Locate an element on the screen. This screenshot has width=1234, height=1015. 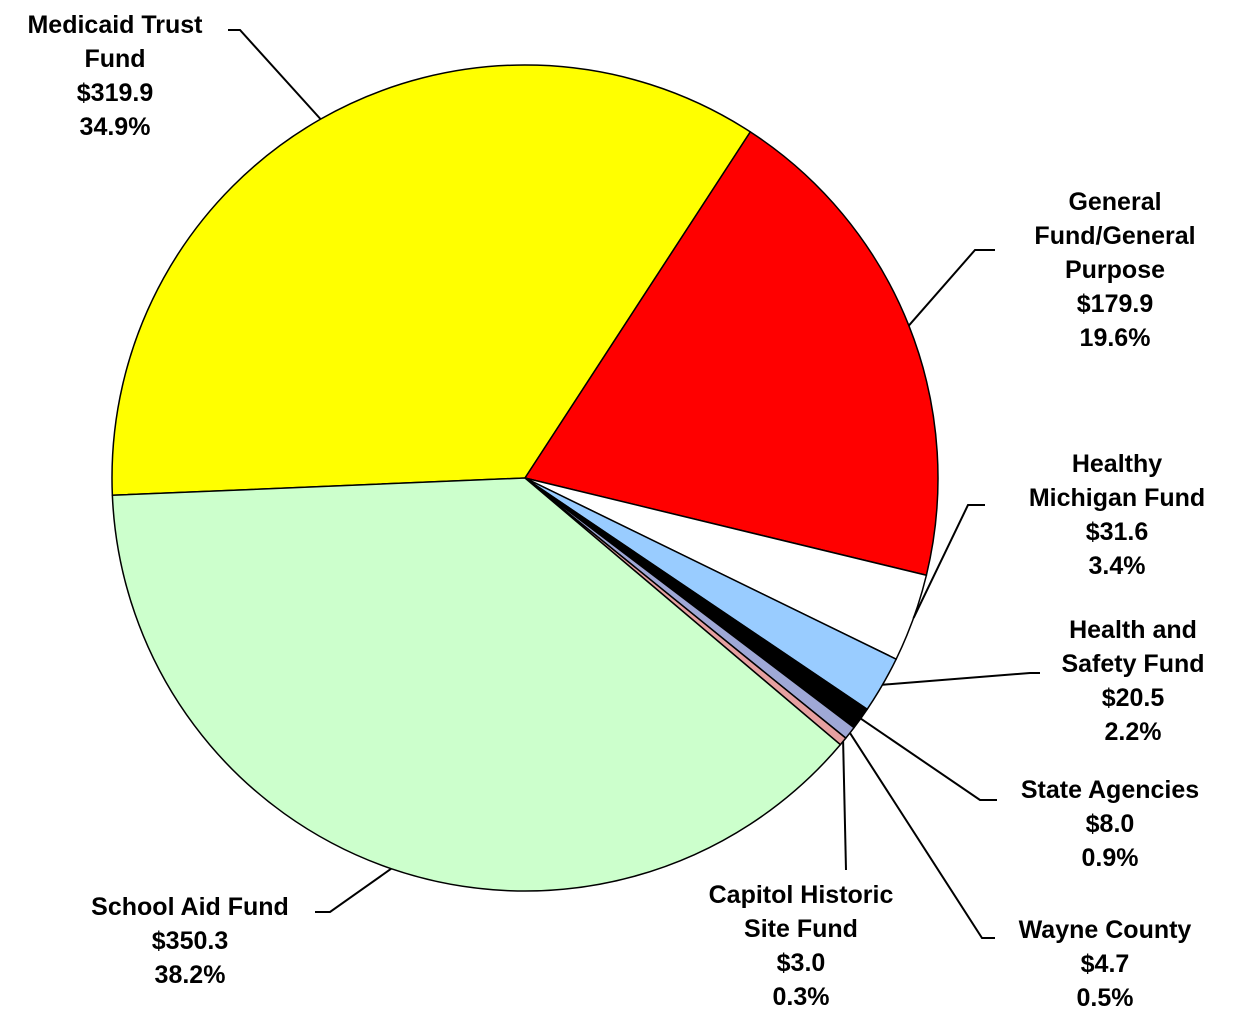
slice-label: Health and Safety Fund $20.5 2.2% is located at coordinates (1133, 681).